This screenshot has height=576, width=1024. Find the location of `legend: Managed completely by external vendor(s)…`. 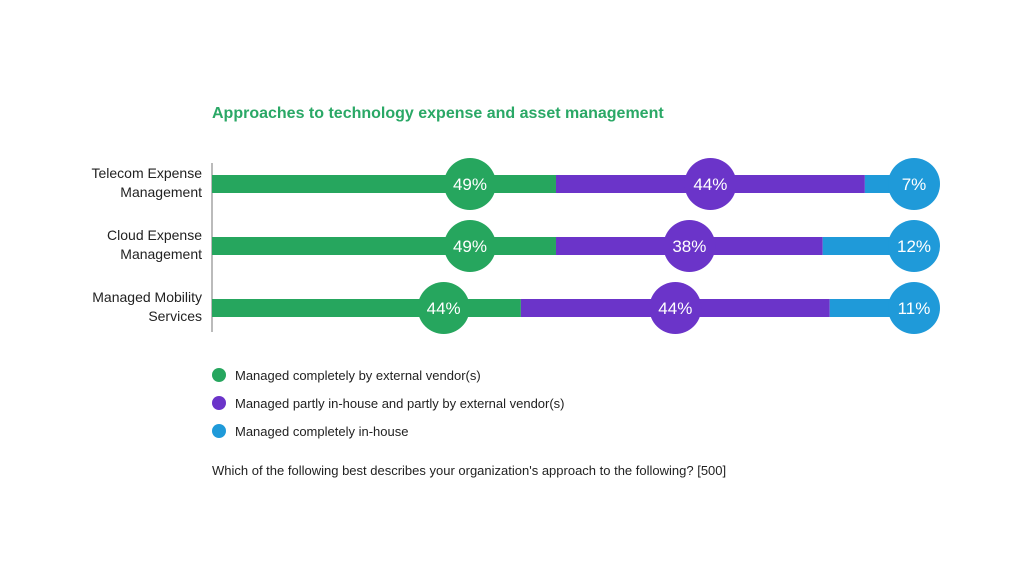

legend: Managed completely by external vendor(s)… is located at coordinates (388, 408).